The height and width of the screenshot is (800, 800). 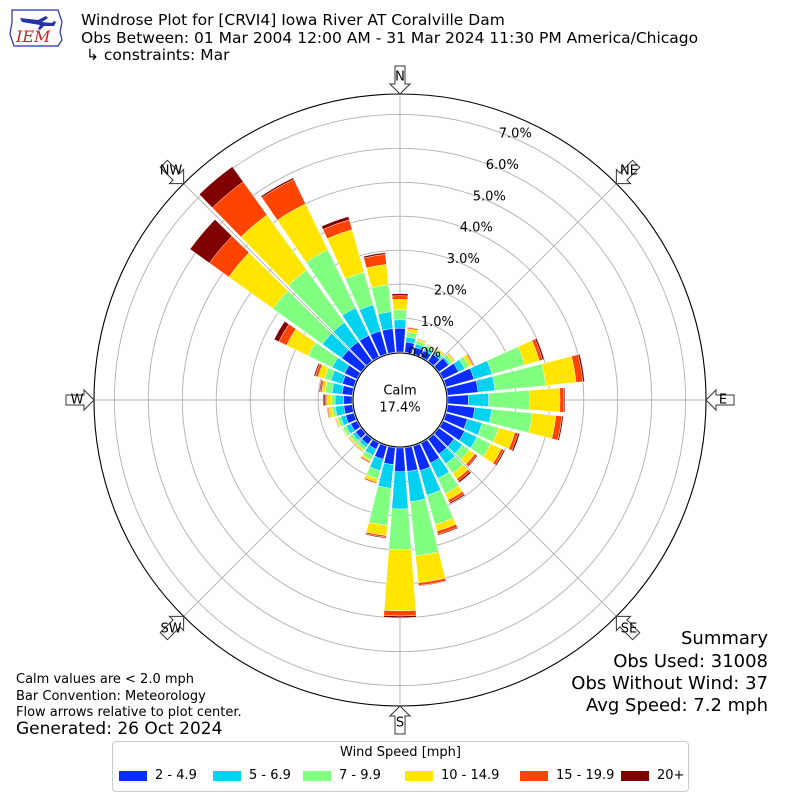 What do you see at coordinates (400, 297) in the screenshot?
I see `bar-segment-0deg-bin5` at bounding box center [400, 297].